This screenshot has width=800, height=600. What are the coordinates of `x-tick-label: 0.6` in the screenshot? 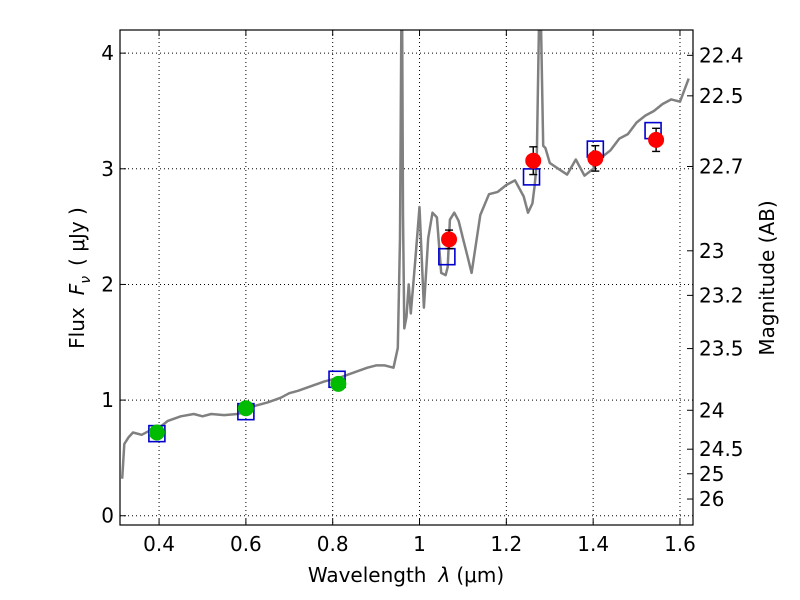 It's located at (246, 544).